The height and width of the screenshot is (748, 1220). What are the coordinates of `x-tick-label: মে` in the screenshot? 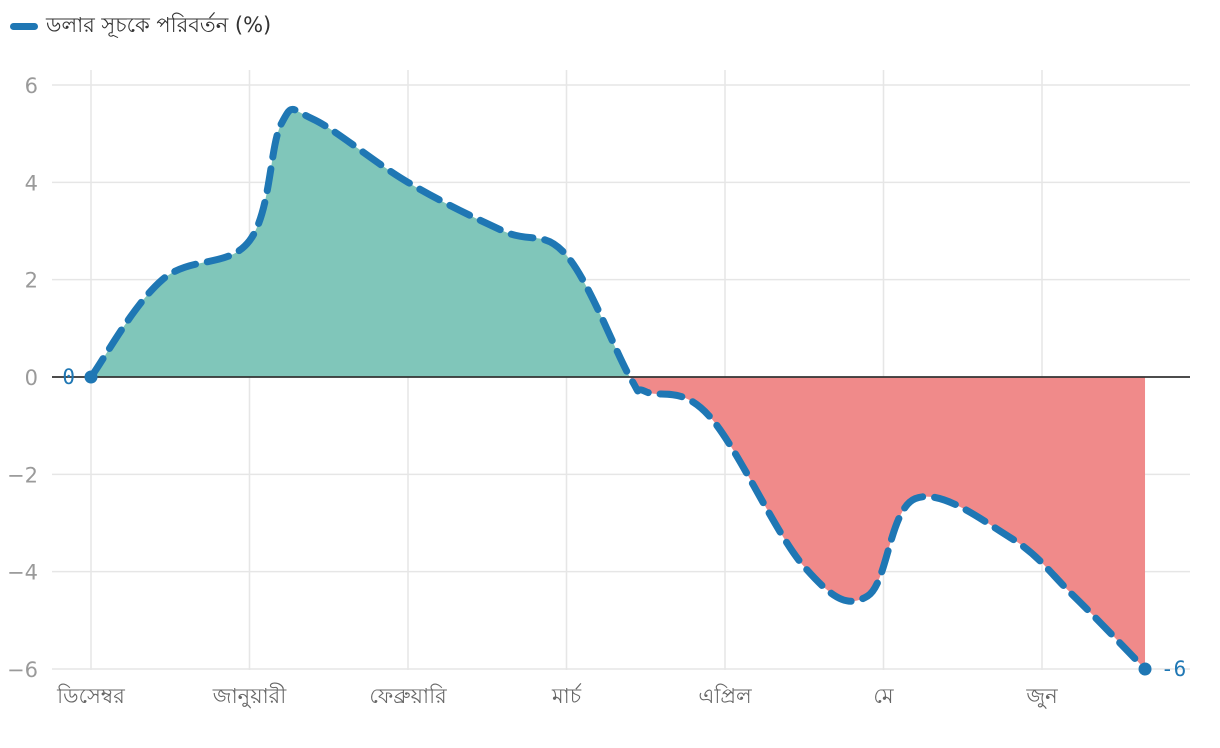 It's located at (883, 696).